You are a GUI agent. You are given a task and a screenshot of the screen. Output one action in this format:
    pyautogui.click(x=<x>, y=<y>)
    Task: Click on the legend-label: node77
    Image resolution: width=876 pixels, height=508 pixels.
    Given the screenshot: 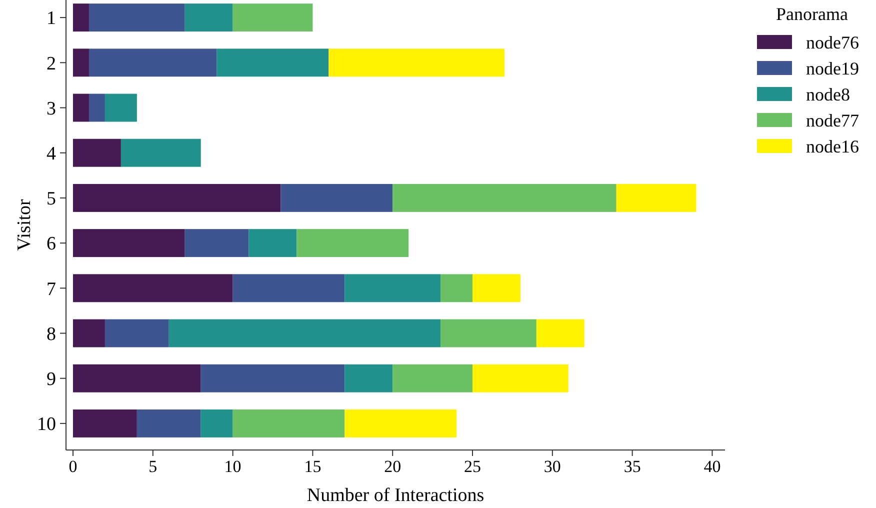 What is the action you would take?
    pyautogui.click(x=832, y=120)
    